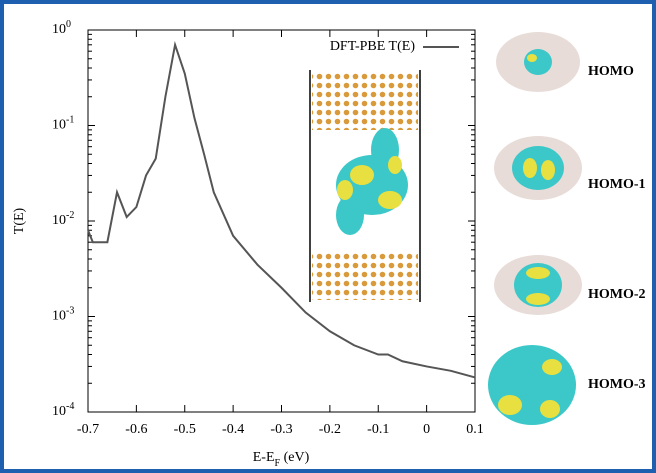 Image resolution: width=656 pixels, height=473 pixels. What do you see at coordinates (617, 294) in the screenshot?
I see `orbital-label: HOMO-2` at bounding box center [617, 294].